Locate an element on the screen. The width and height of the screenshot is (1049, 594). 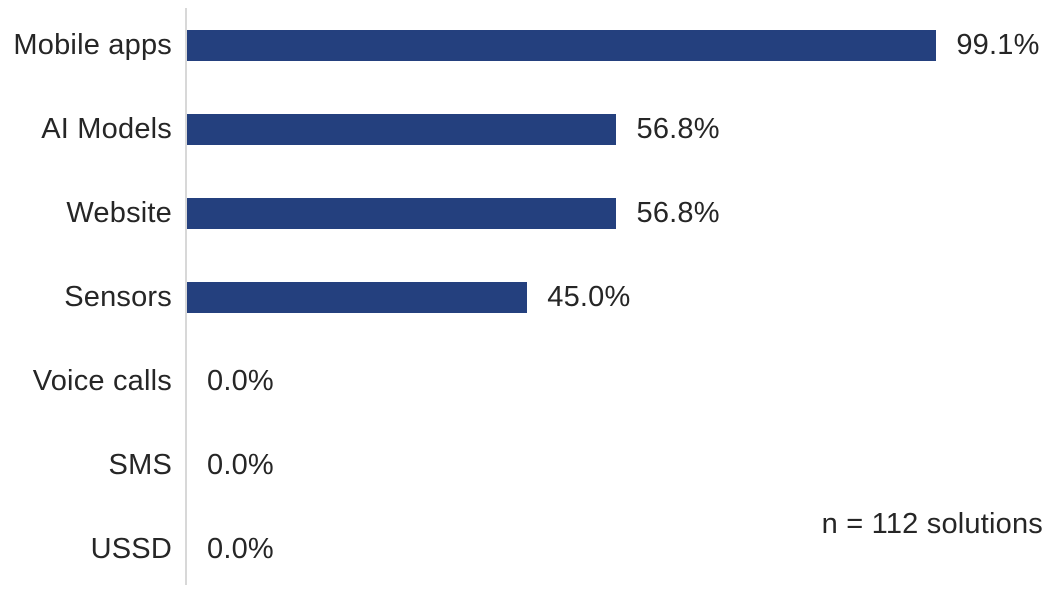
bar-row: SMS 0.0% is located at coordinates (524, 465).